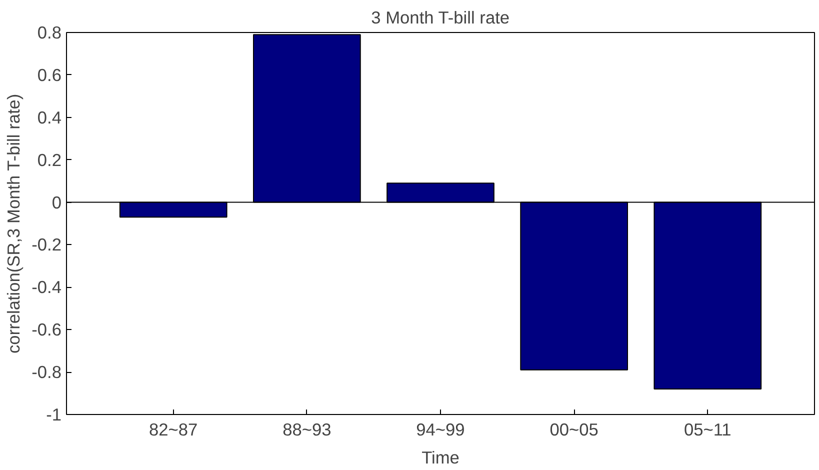 This screenshot has height=470, width=819. Describe the element at coordinates (49, 160) in the screenshot. I see `y-tick-label: 0.2` at that location.